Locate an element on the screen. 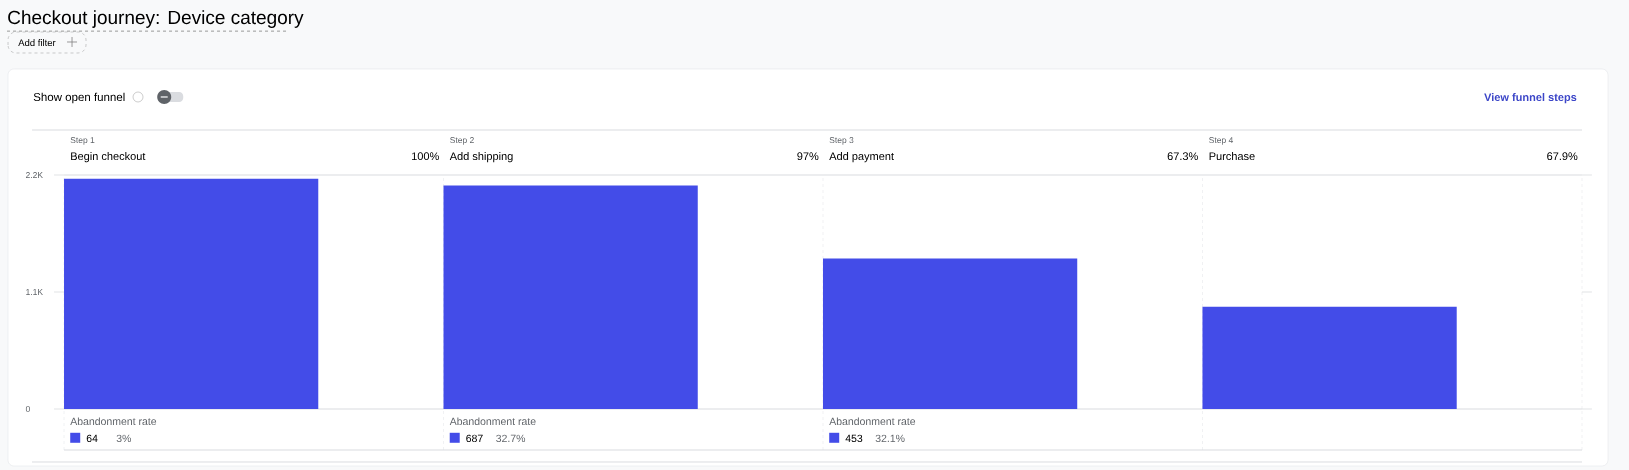  x-tick-label: Add payment is located at coordinates (861, 157).